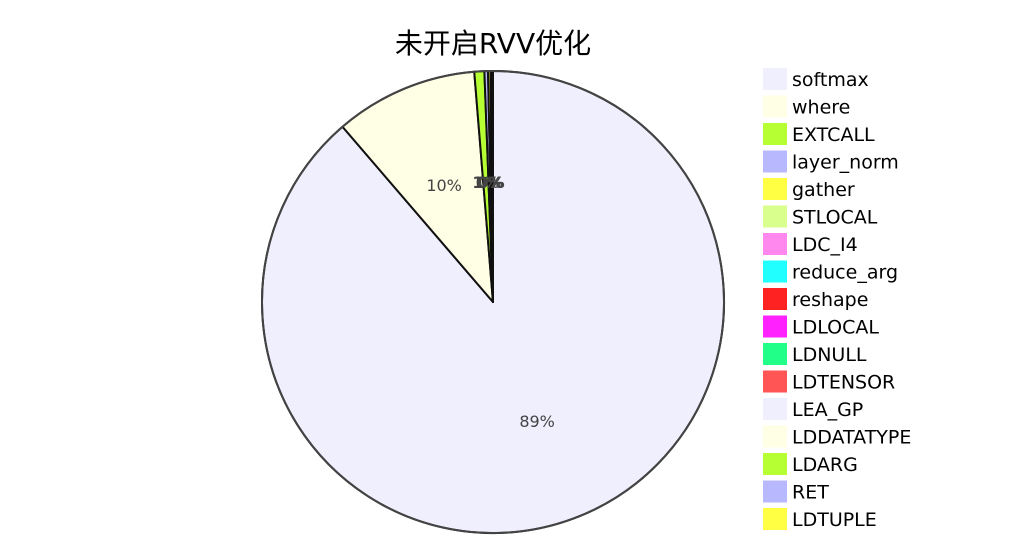  I want to click on legend-swatch-ldlocal, so click(775, 326).